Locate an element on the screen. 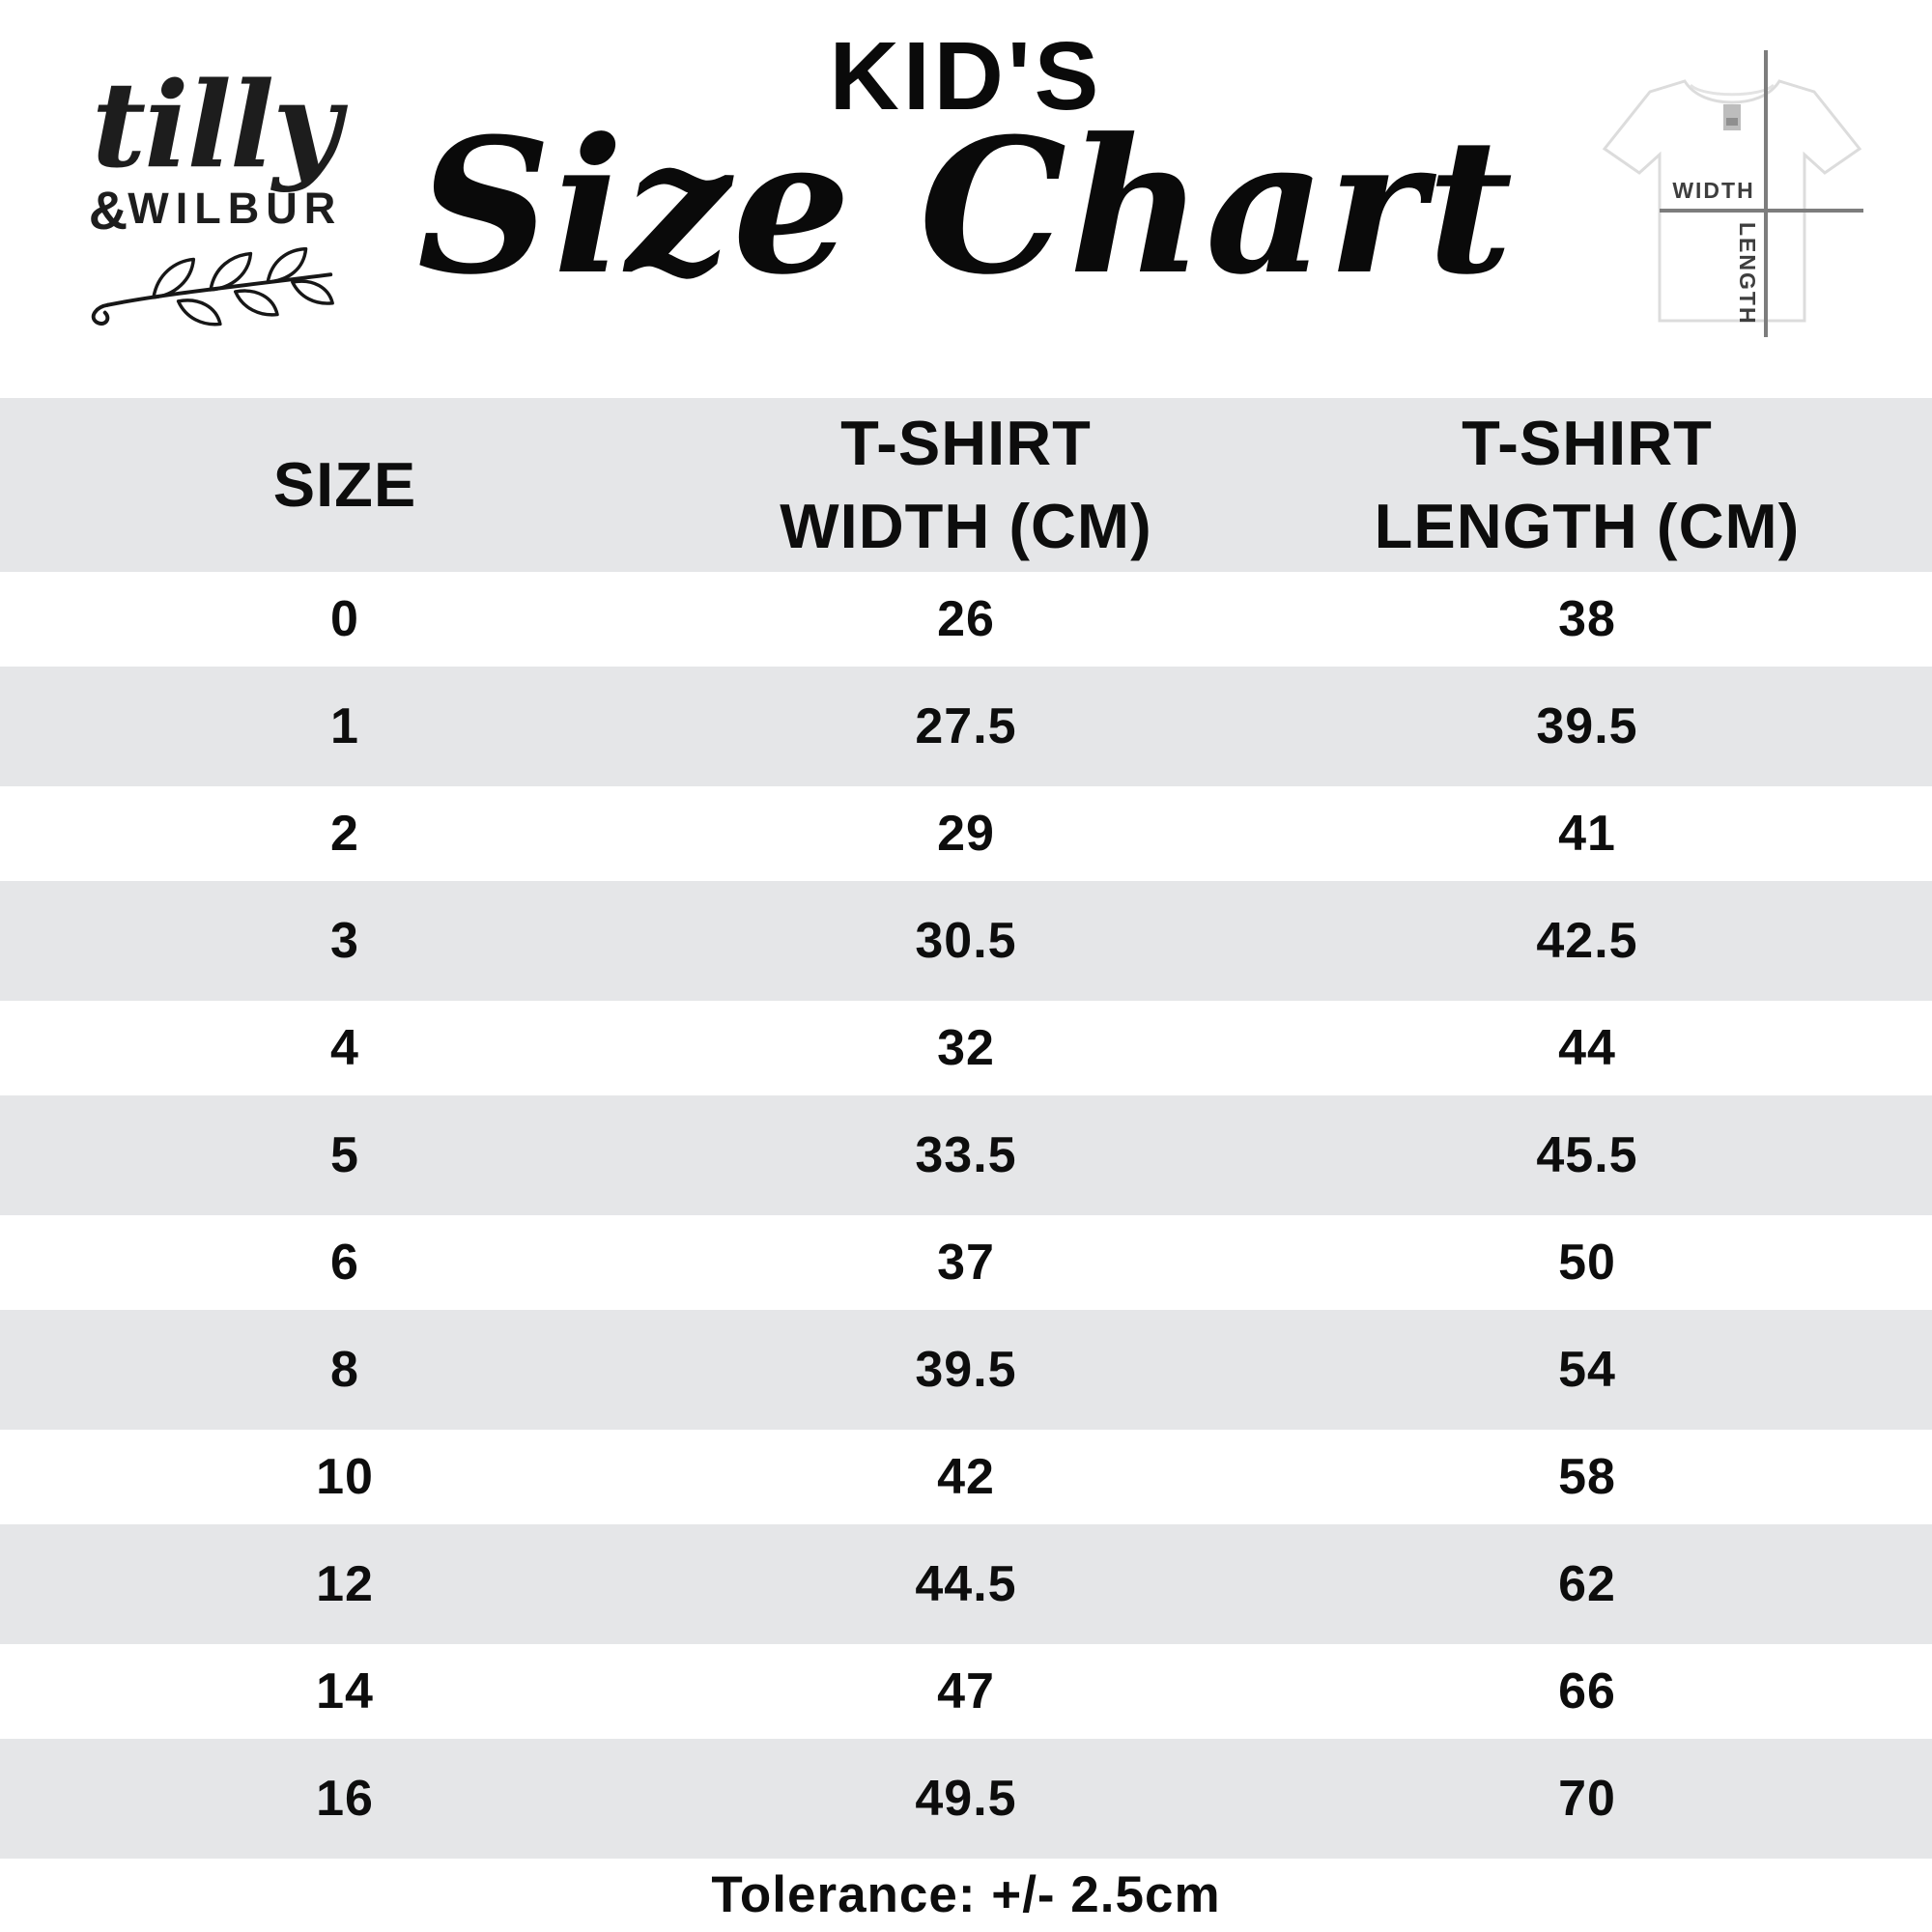 The height and width of the screenshot is (1932, 1932). table-row: 2 29 41 is located at coordinates (966, 833).